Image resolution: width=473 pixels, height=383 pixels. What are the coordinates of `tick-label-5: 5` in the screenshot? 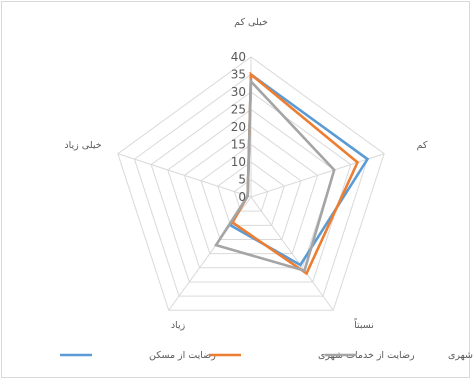 It's located at (242, 180).